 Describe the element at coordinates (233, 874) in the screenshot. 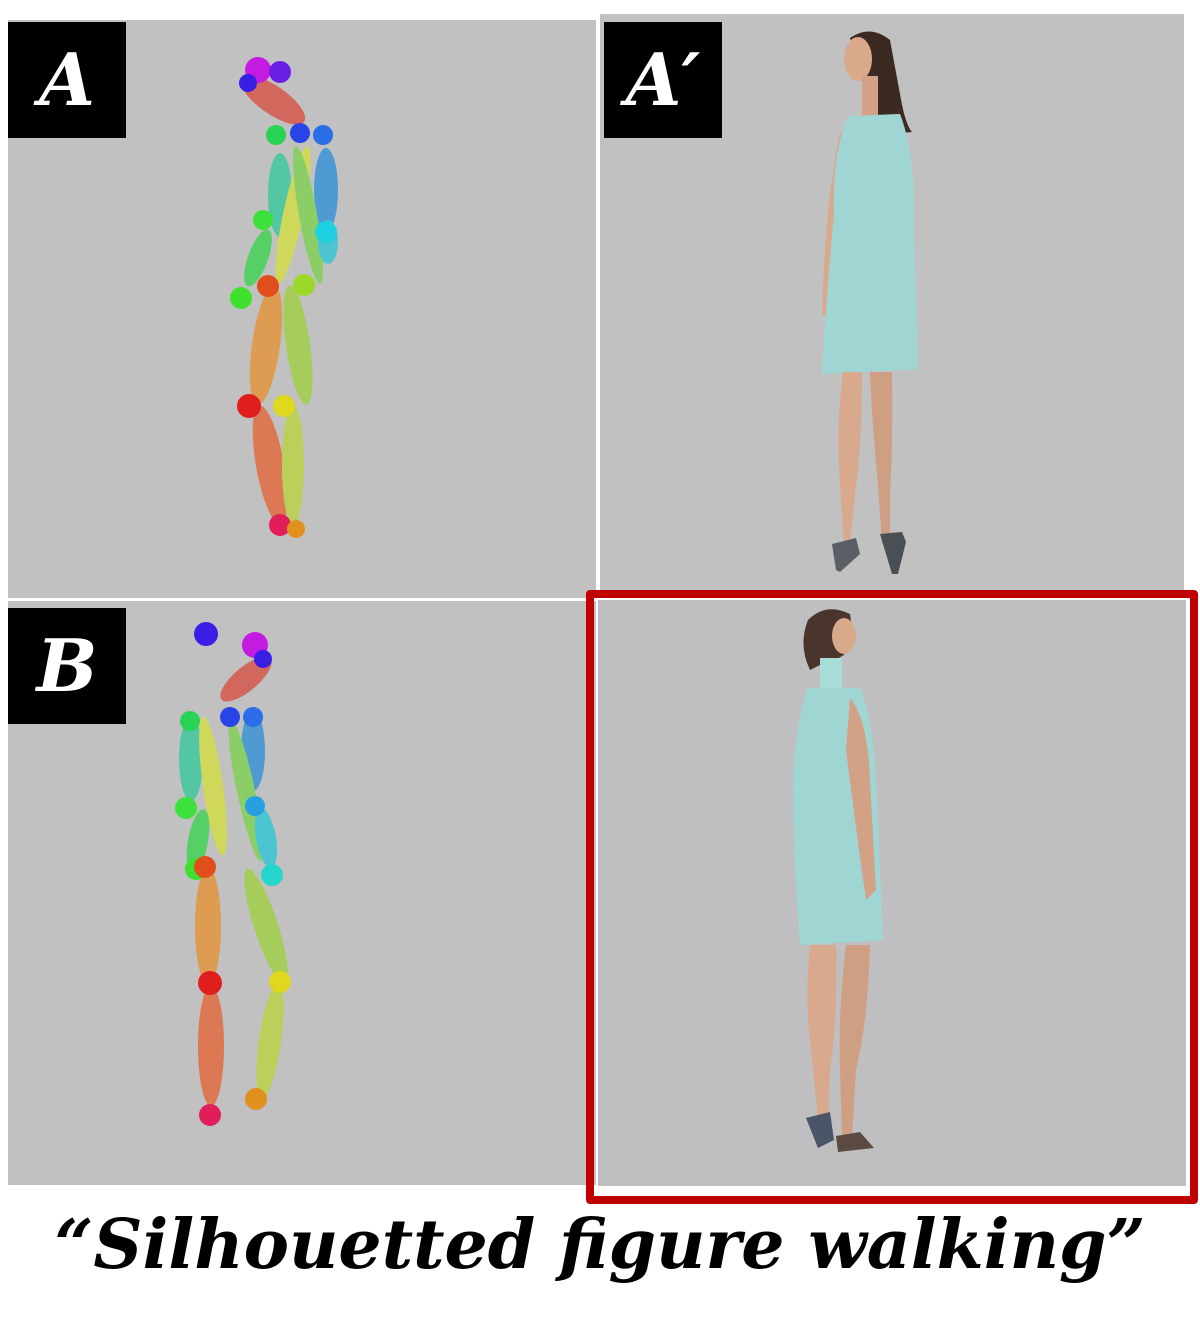

I see `pose-skeleton-b` at that location.